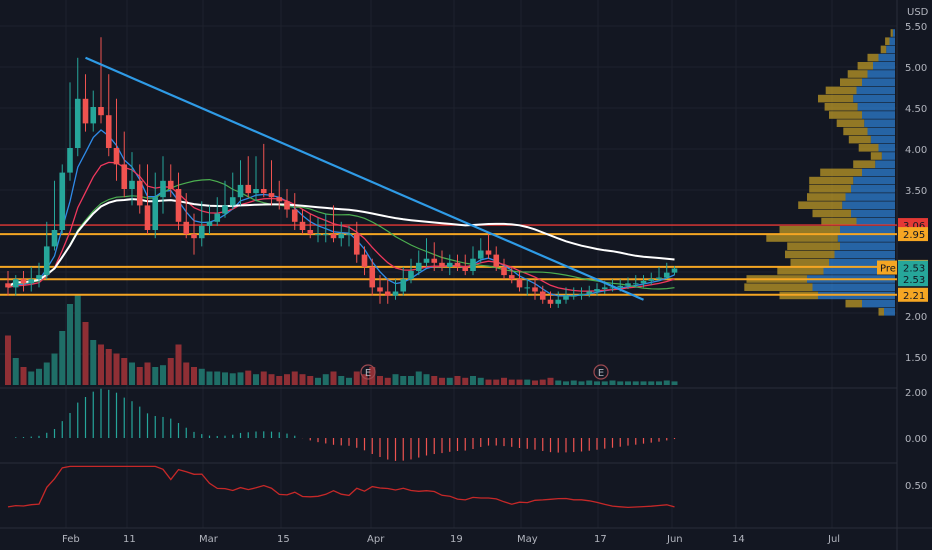  I want to click on earnings-marker-2-label: E, so click(601, 373).